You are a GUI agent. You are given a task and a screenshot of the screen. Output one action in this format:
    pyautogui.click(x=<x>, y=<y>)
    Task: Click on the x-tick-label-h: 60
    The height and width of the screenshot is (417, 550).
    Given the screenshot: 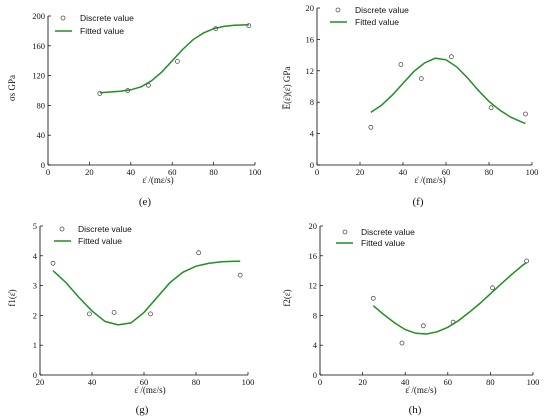 What is the action you would take?
    pyautogui.click(x=448, y=382)
    